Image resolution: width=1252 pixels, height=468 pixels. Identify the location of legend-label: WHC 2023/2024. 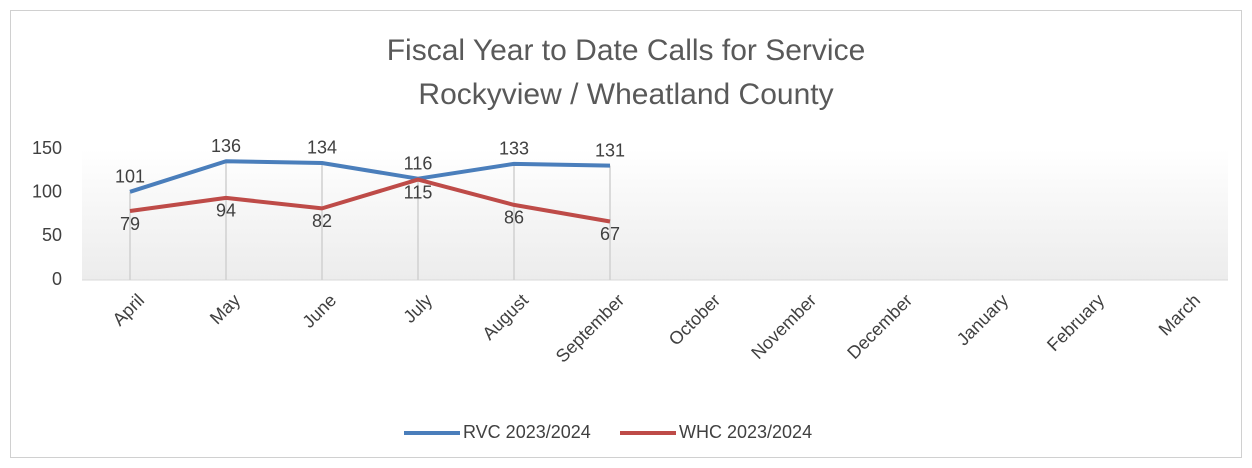
(745, 432).